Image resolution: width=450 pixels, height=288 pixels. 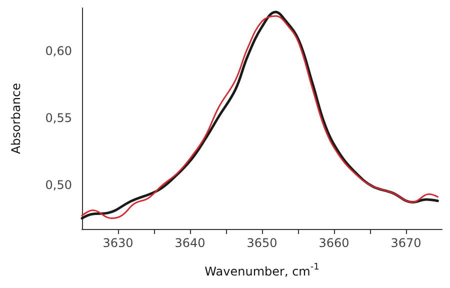 What do you see at coordinates (58, 51) in the screenshot?
I see `y-tick-label: 0,60` at bounding box center [58, 51].